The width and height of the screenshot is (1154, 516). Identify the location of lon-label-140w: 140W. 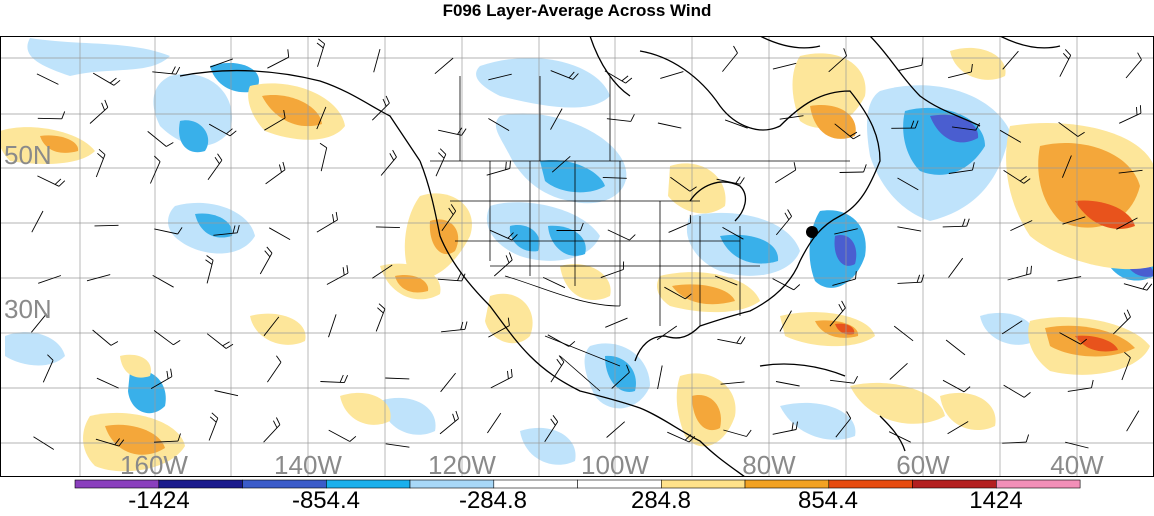
(308, 463).